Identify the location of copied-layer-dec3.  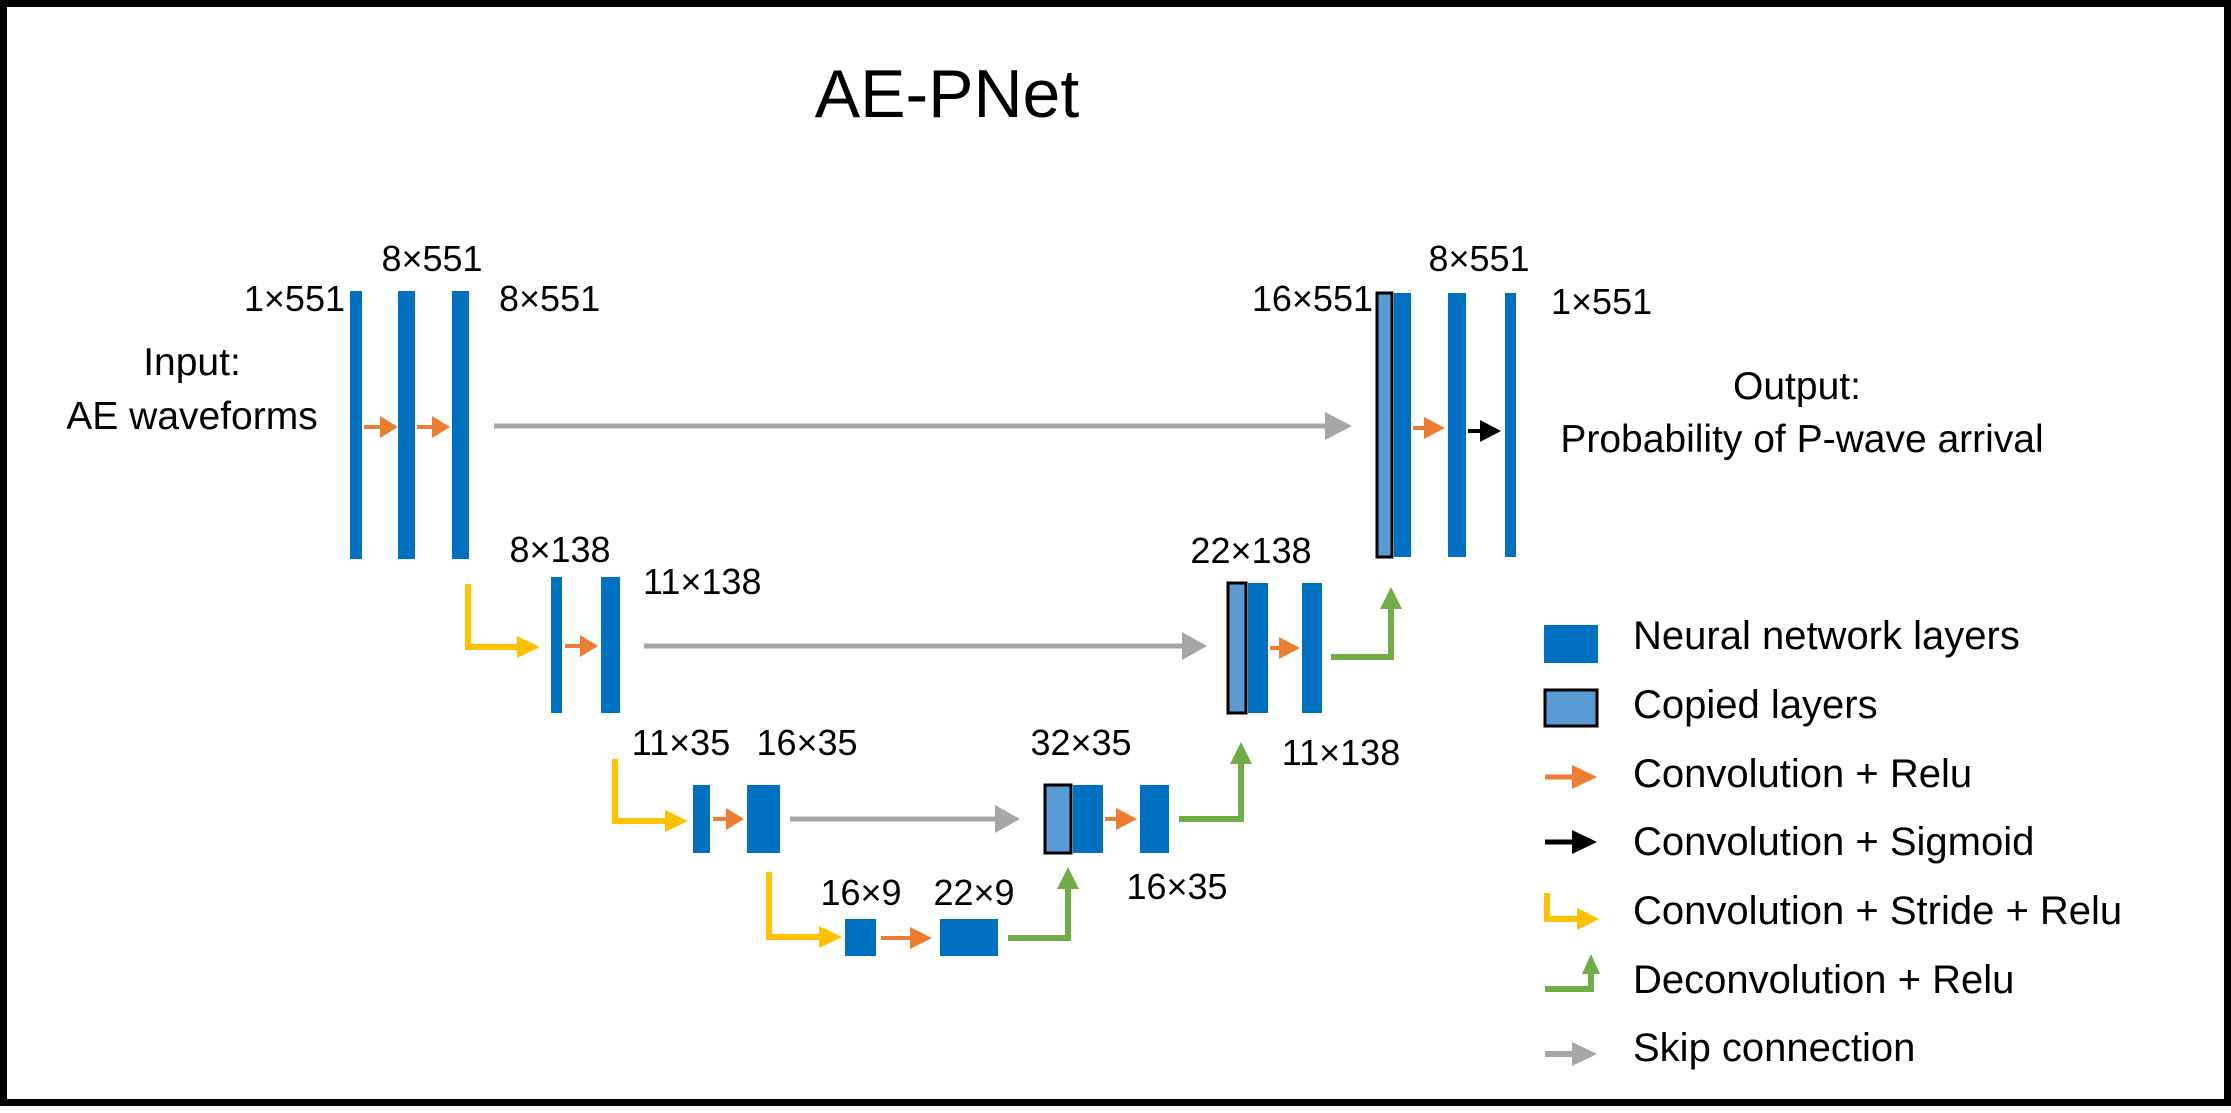
(1058, 819).